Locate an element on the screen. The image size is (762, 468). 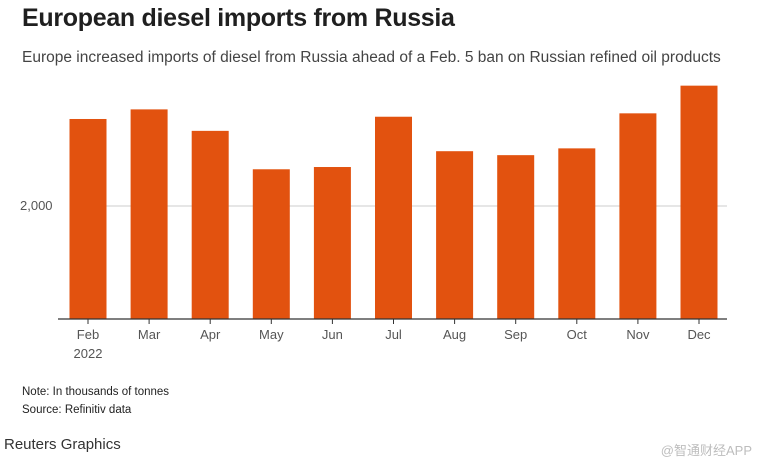
bar-mar is located at coordinates (149, 214).